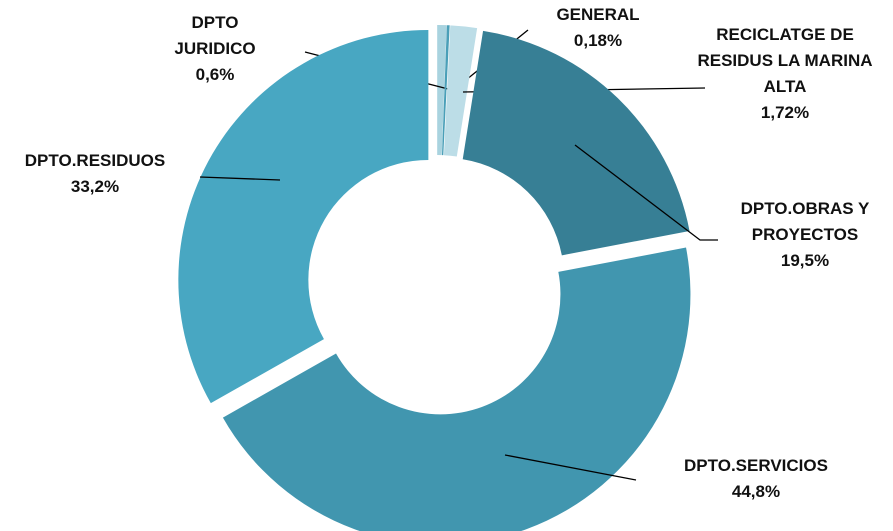 This screenshot has height=531, width=893. What do you see at coordinates (756, 491) in the screenshot?
I see `value-label: 44,8%` at bounding box center [756, 491].